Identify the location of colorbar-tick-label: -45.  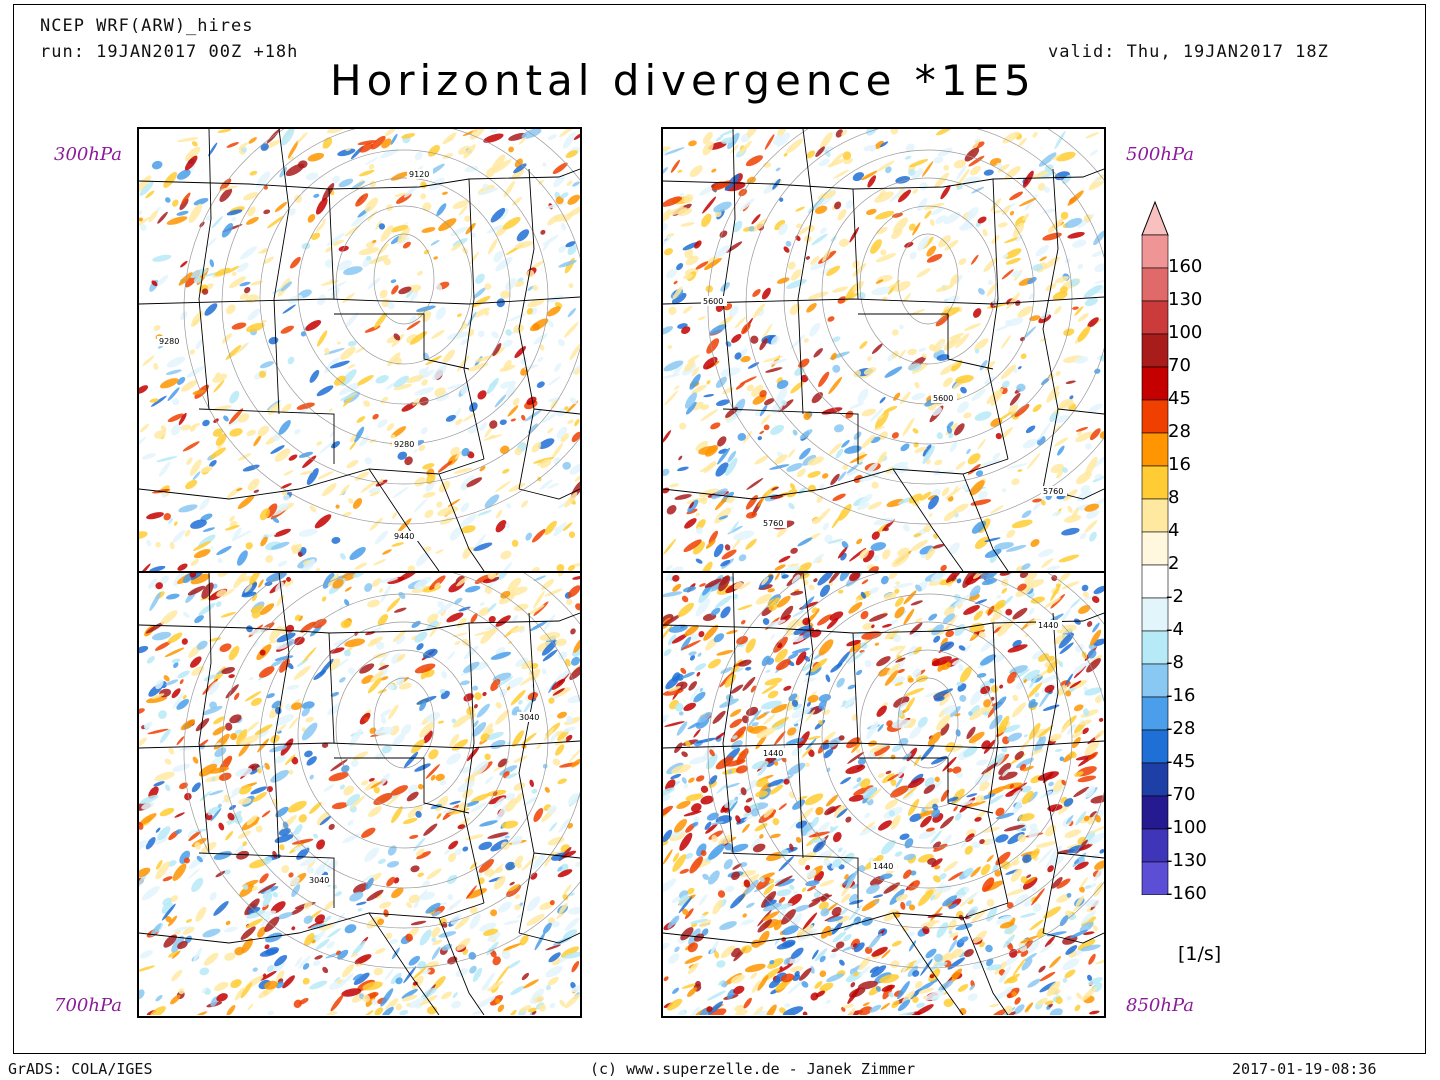
(1181, 761).